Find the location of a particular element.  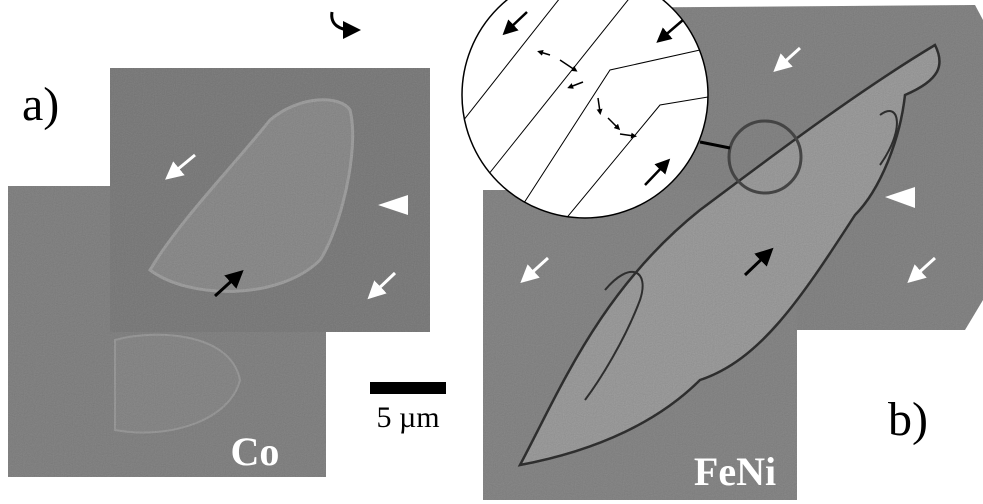

panel-label: b) is located at coordinates (908, 419).